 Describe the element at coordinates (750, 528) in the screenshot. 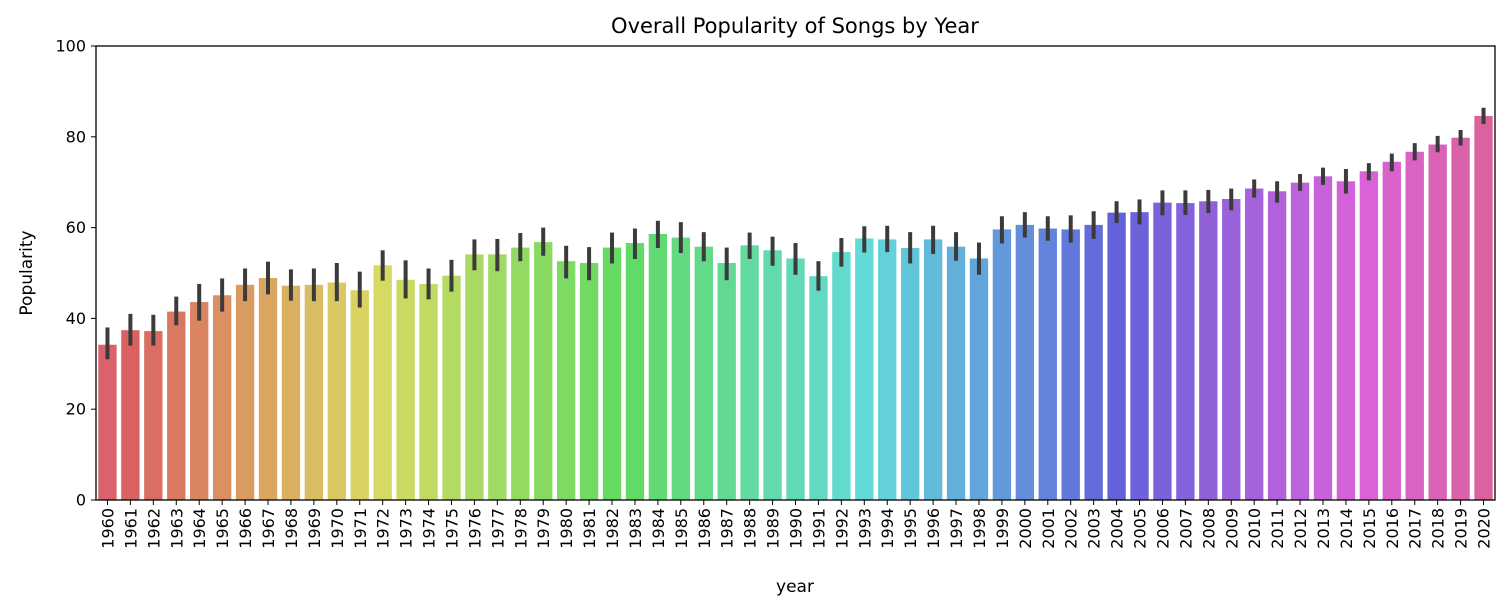

I see `x-tick-label-1988: 1988` at that location.